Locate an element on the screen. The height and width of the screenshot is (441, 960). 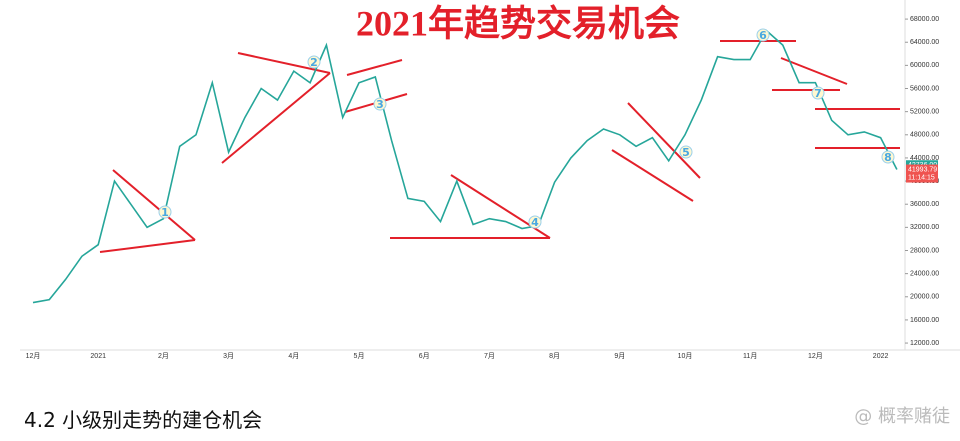
pattern-label: 6 is located at coordinates (763, 35).